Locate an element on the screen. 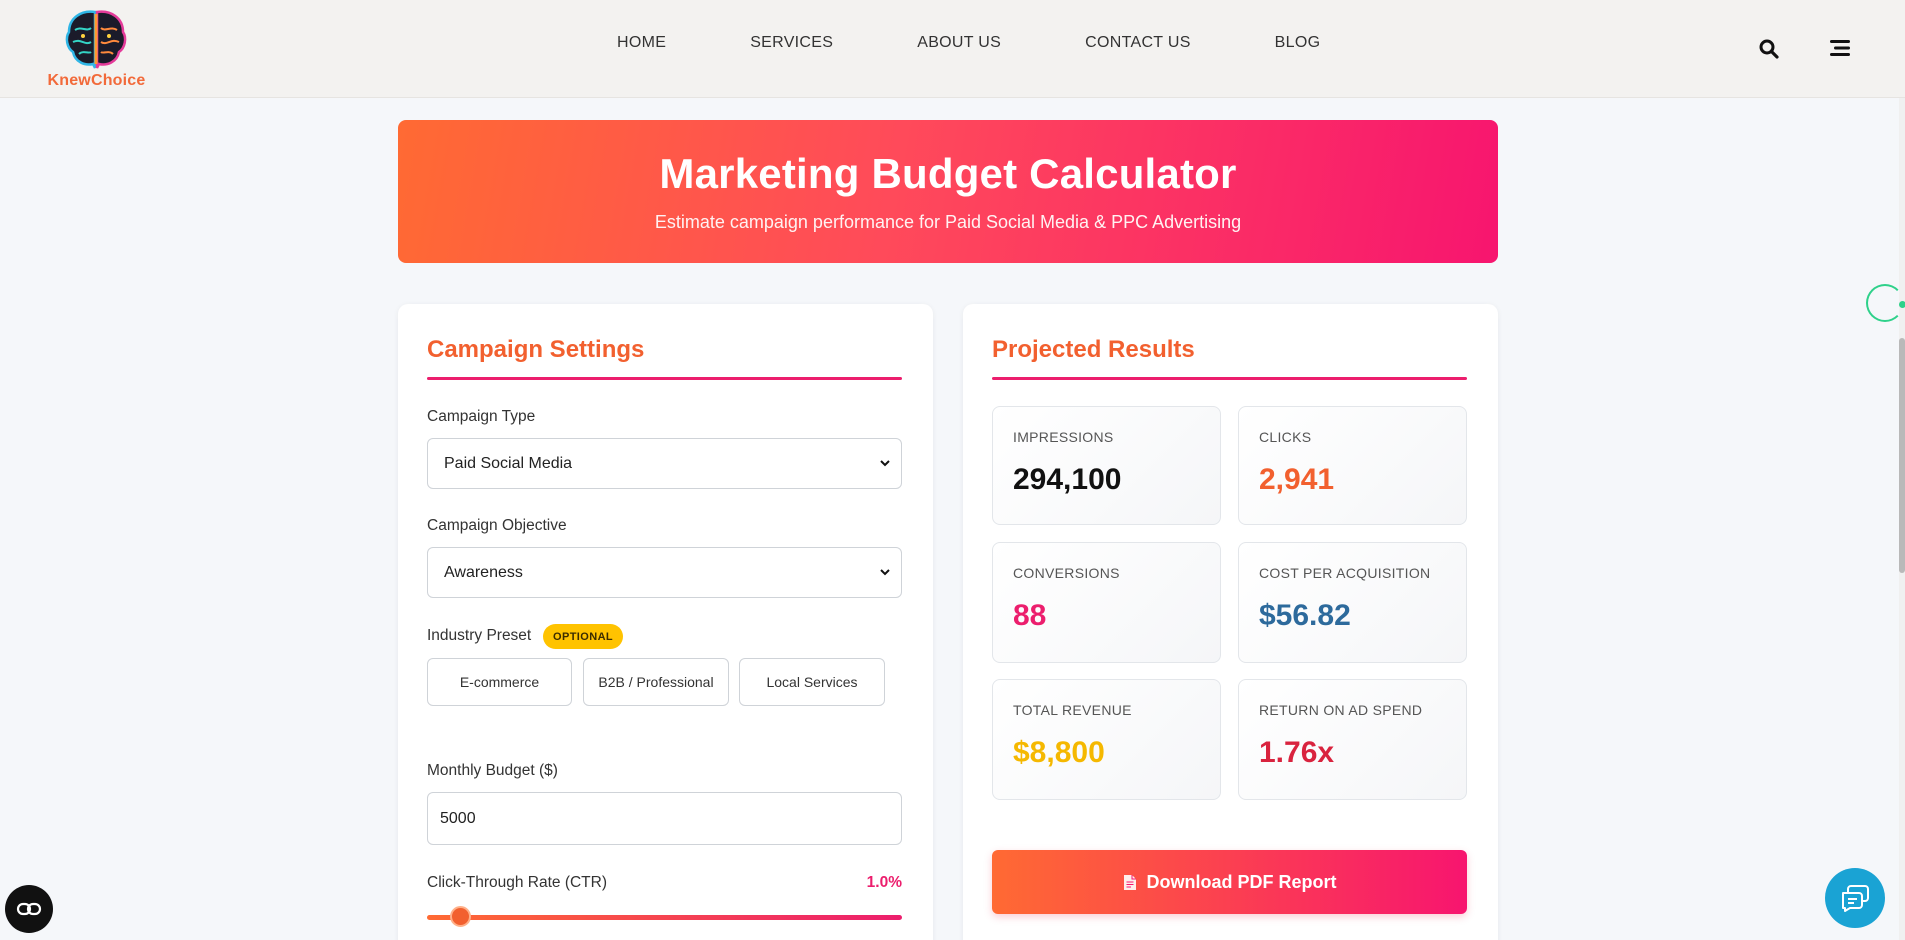  card-label: CLICKS is located at coordinates (1285, 437).